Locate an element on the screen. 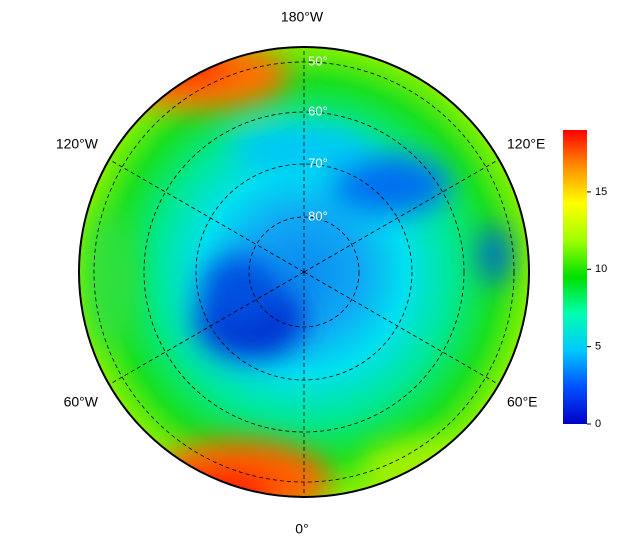 The height and width of the screenshot is (557, 625). colorbar-ticks: 0 5 10 15 is located at coordinates (597, 308).